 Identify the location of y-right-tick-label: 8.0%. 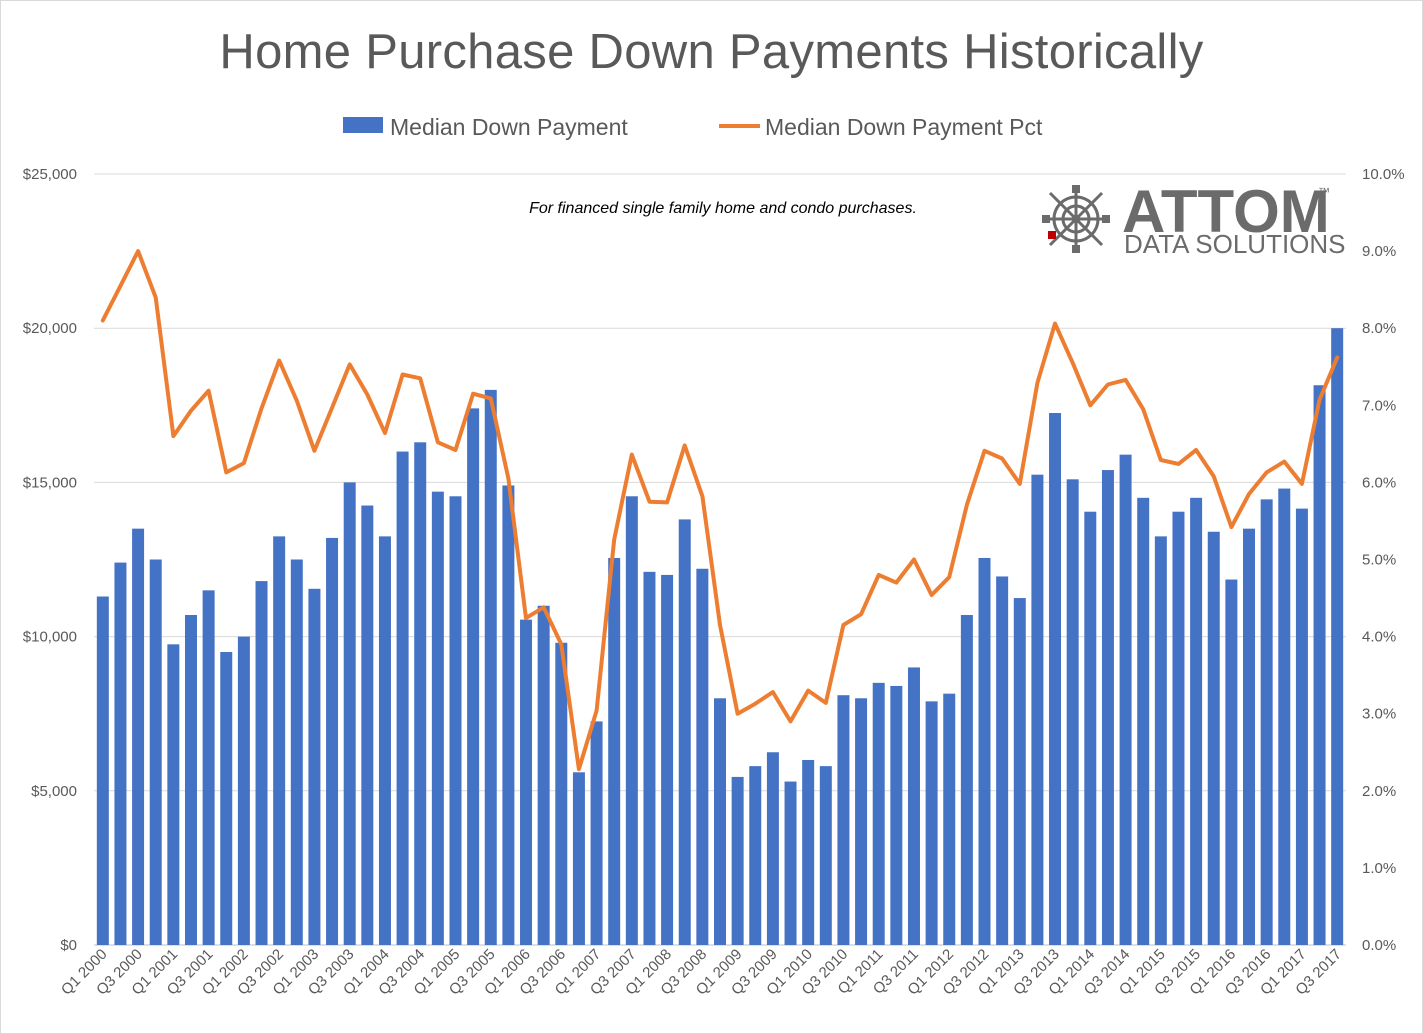
(1379, 328).